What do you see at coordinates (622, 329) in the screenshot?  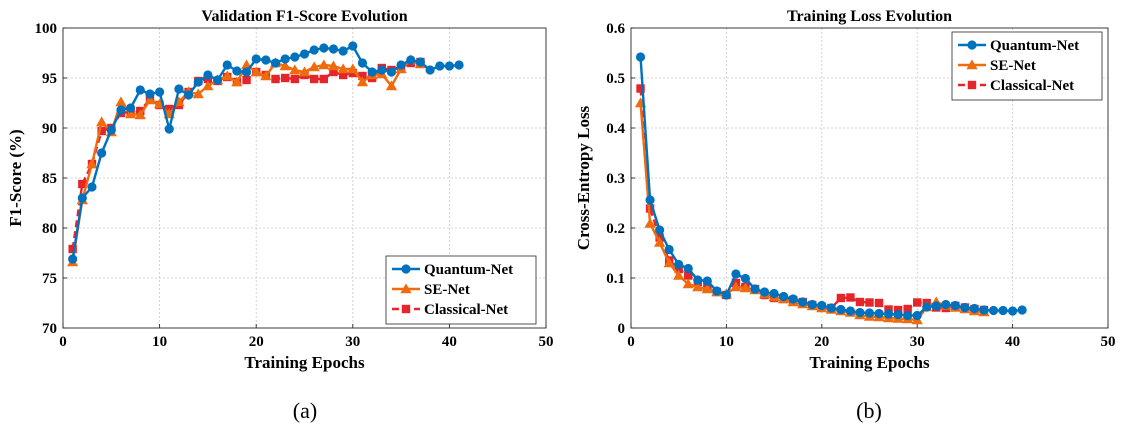 I see `y-tick-label: 0` at bounding box center [622, 329].